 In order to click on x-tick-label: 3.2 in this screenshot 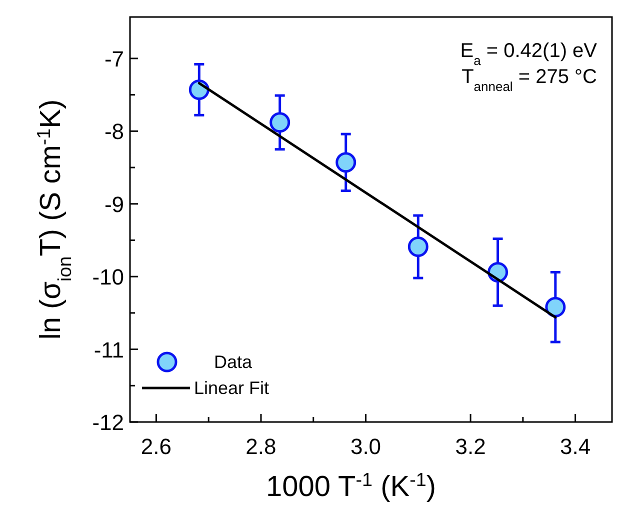, I will do `click(470, 446)`.